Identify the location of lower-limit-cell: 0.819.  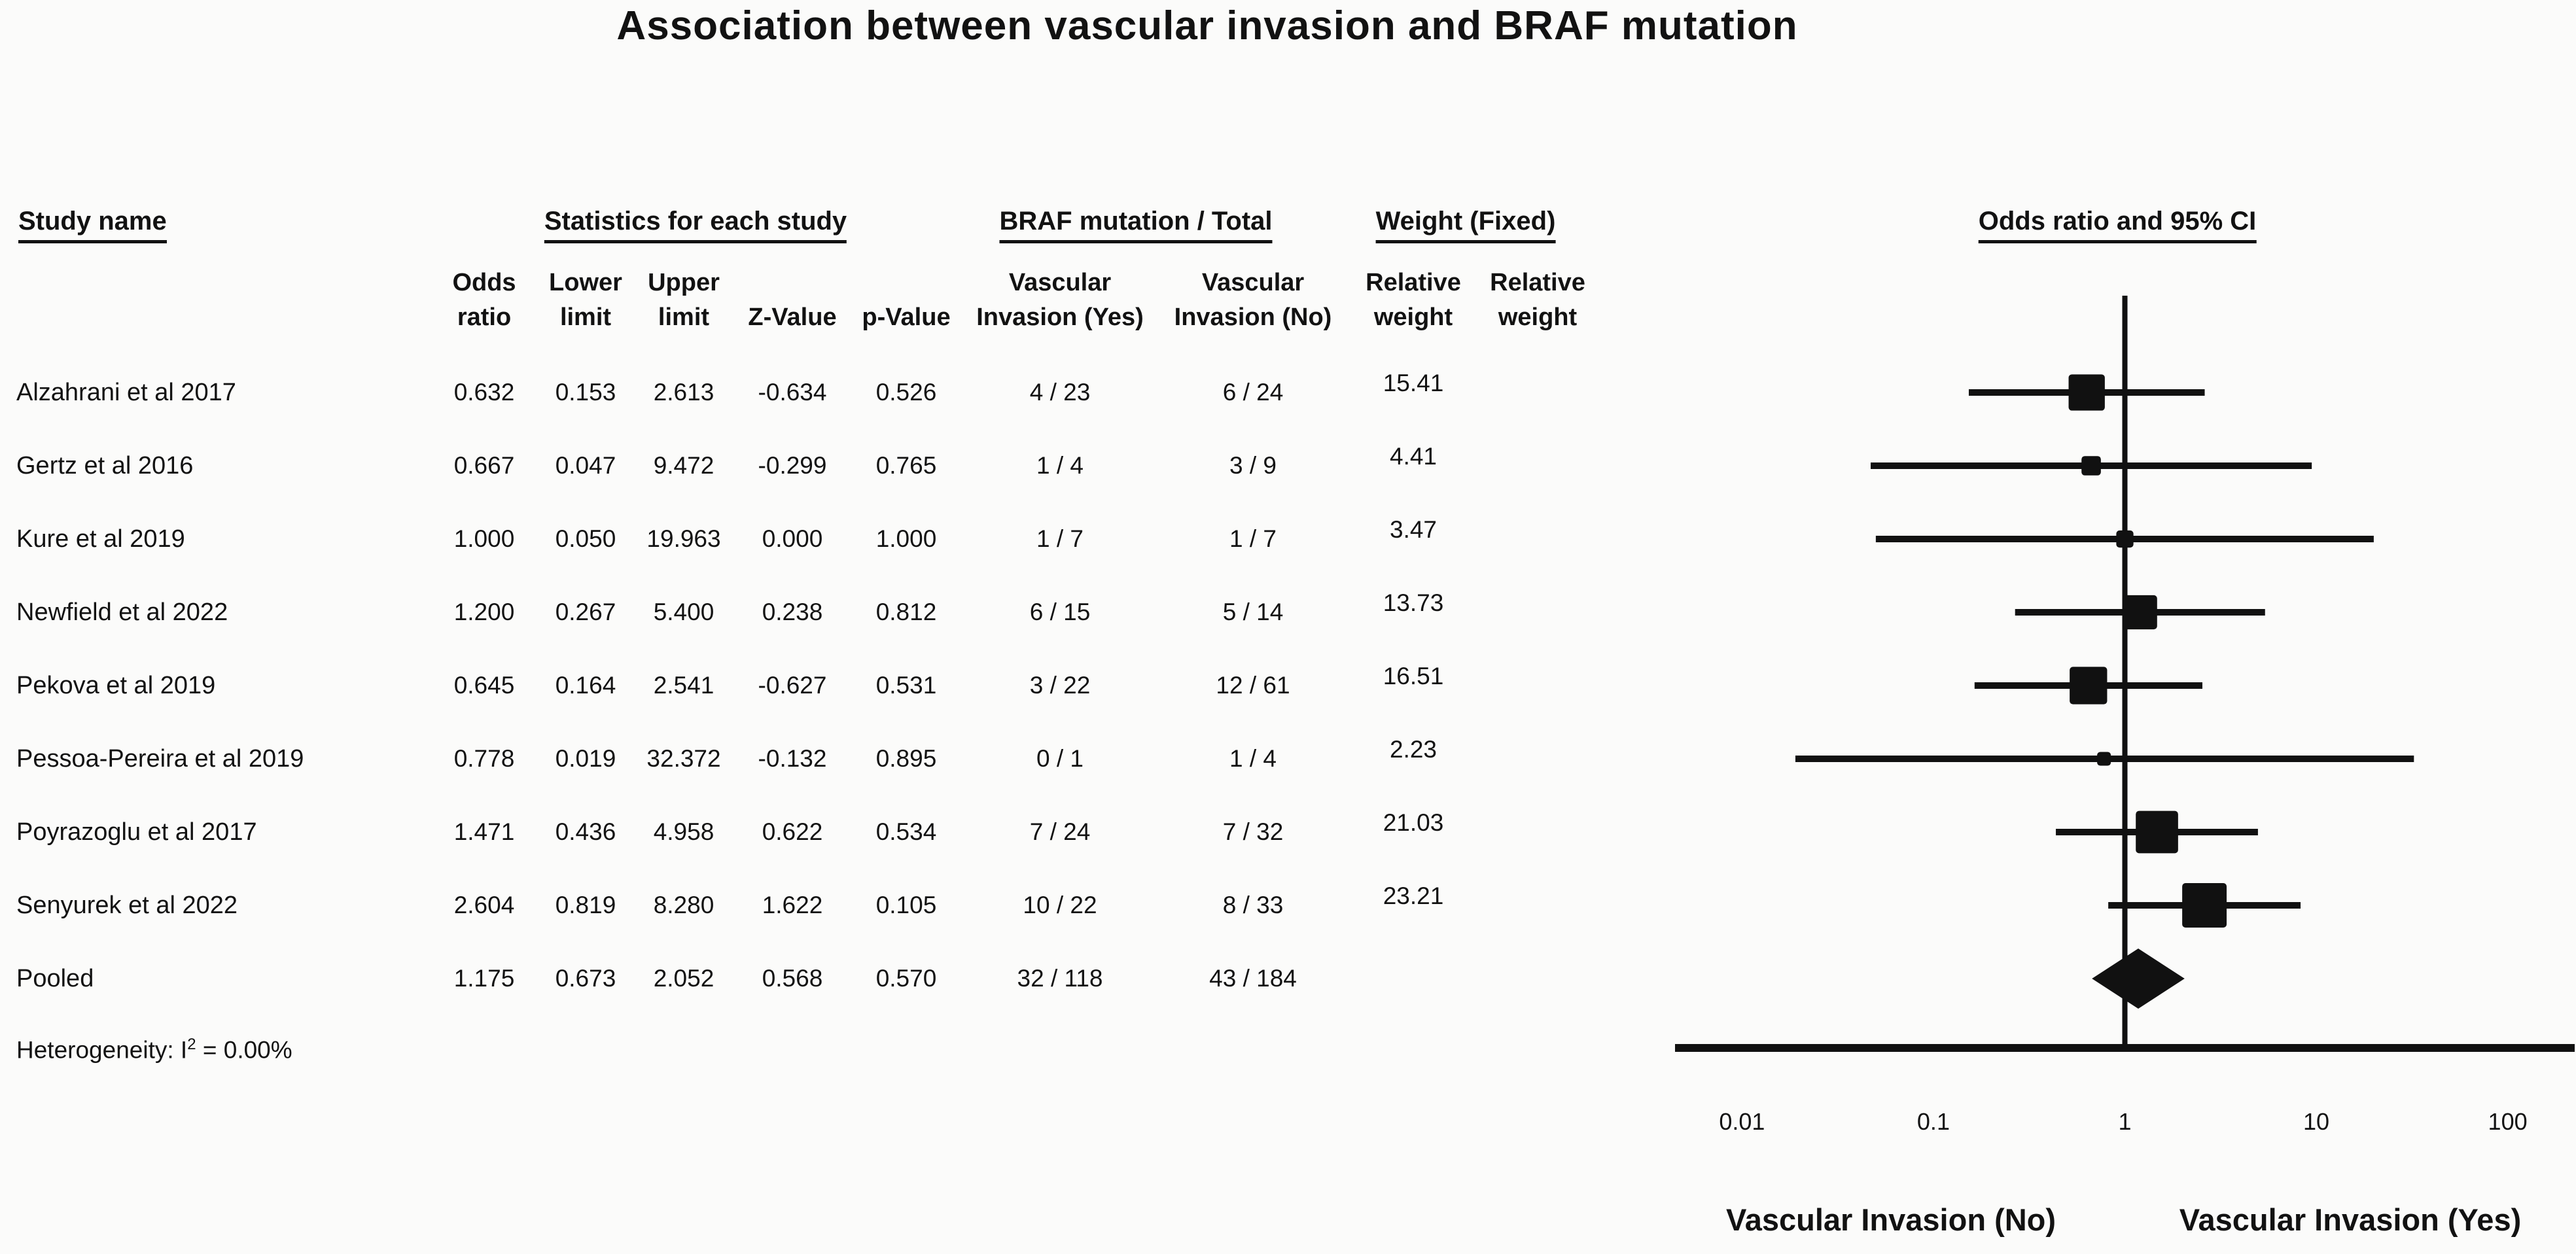
(585, 905).